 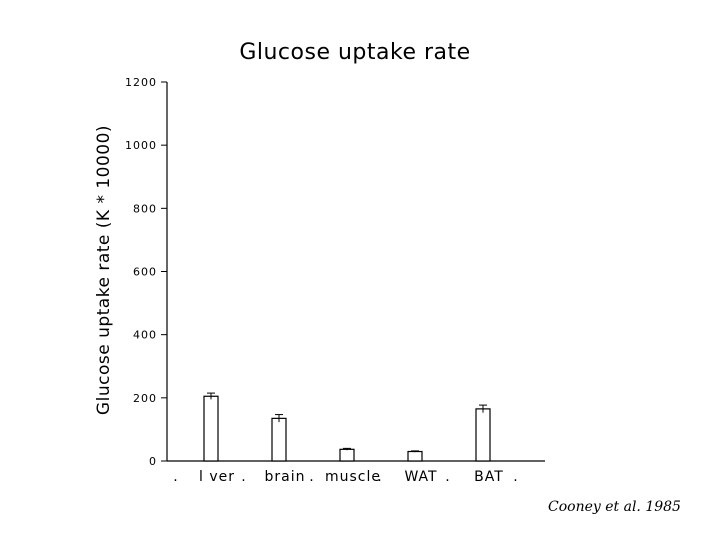 What do you see at coordinates (145, 335) in the screenshot?
I see `y-tick-label: 400` at bounding box center [145, 335].